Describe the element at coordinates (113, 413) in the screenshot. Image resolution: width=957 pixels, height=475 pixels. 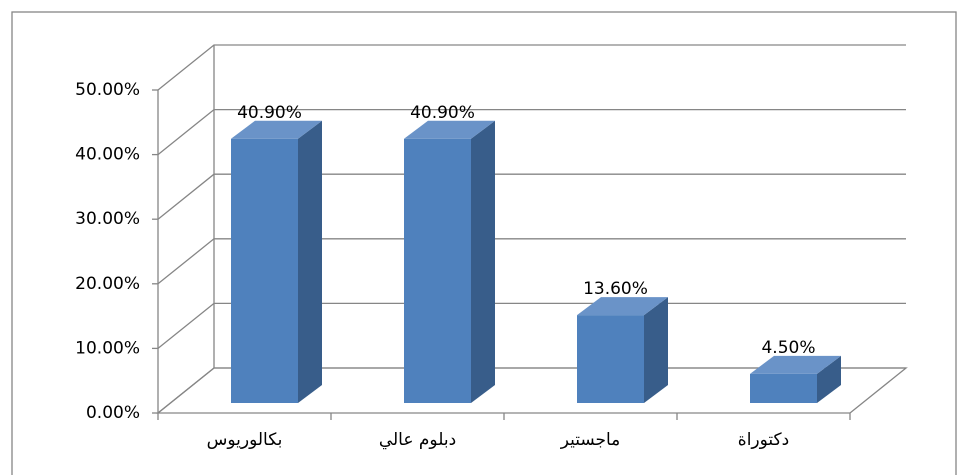
I see `y-tick-label: 0.00%` at that location.